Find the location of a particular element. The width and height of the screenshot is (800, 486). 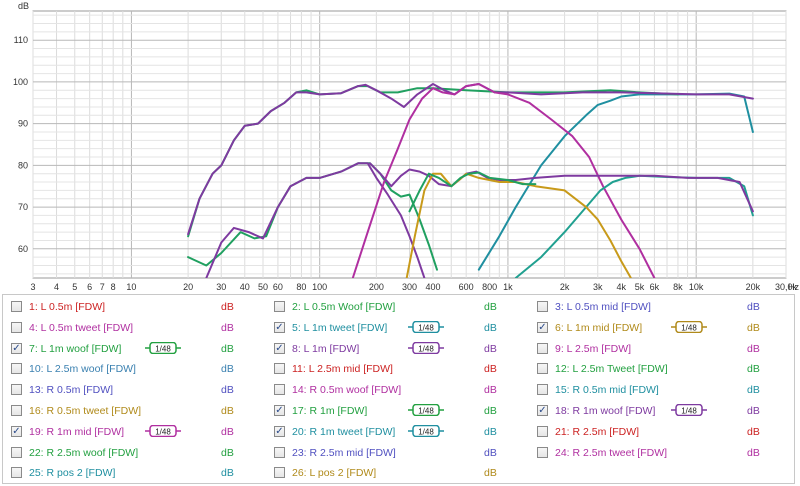

legend-entry: 1: L 0.5m [FDW] dB is located at coordinates (132, 307).